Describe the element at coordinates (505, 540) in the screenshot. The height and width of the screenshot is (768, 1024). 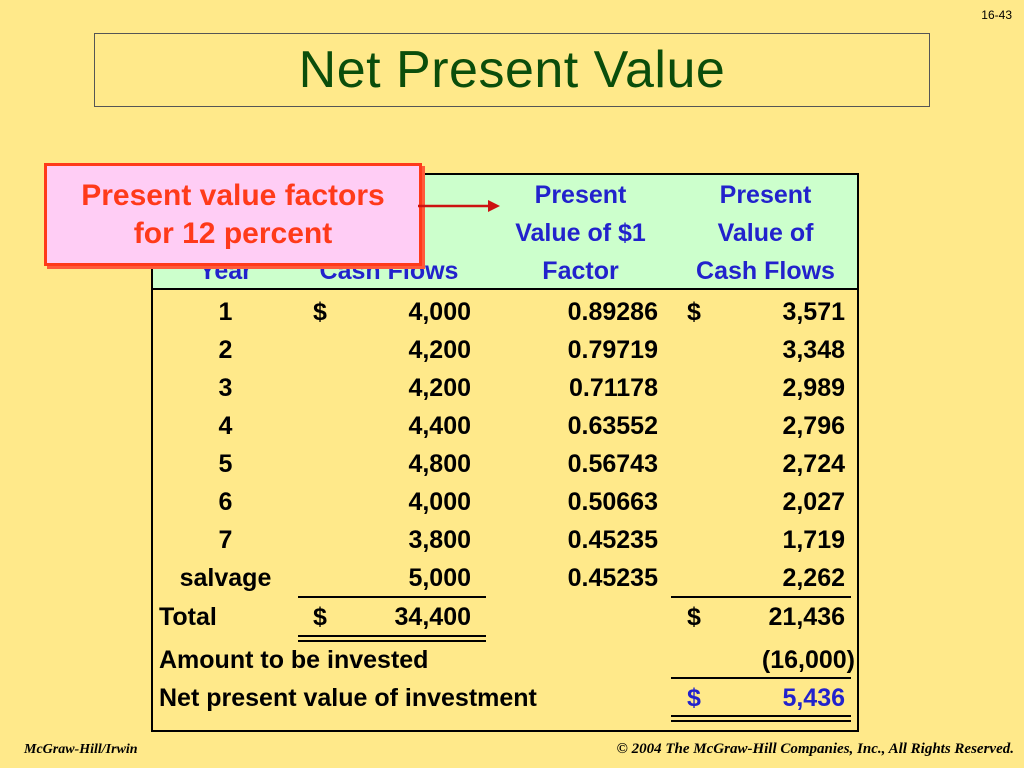
I see `table-row: 7 3,800 0.45235 1,719` at that location.